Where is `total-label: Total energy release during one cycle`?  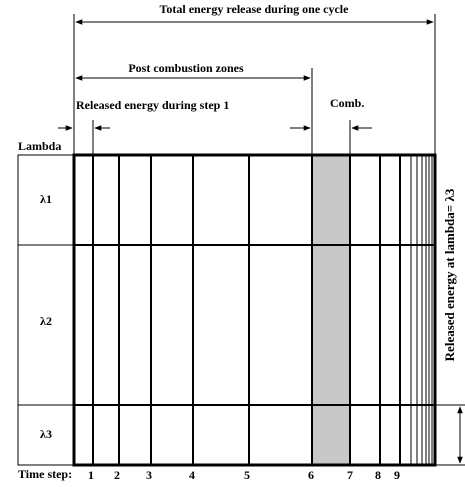 total-label: Total energy release during one cycle is located at coordinates (255, 9).